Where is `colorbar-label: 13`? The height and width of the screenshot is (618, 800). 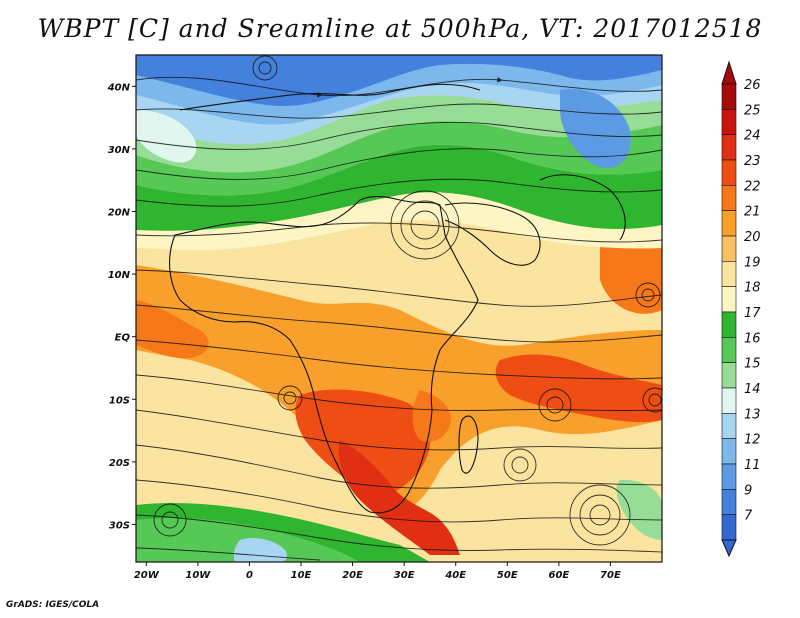 colorbar-label: 13 is located at coordinates (752, 414).